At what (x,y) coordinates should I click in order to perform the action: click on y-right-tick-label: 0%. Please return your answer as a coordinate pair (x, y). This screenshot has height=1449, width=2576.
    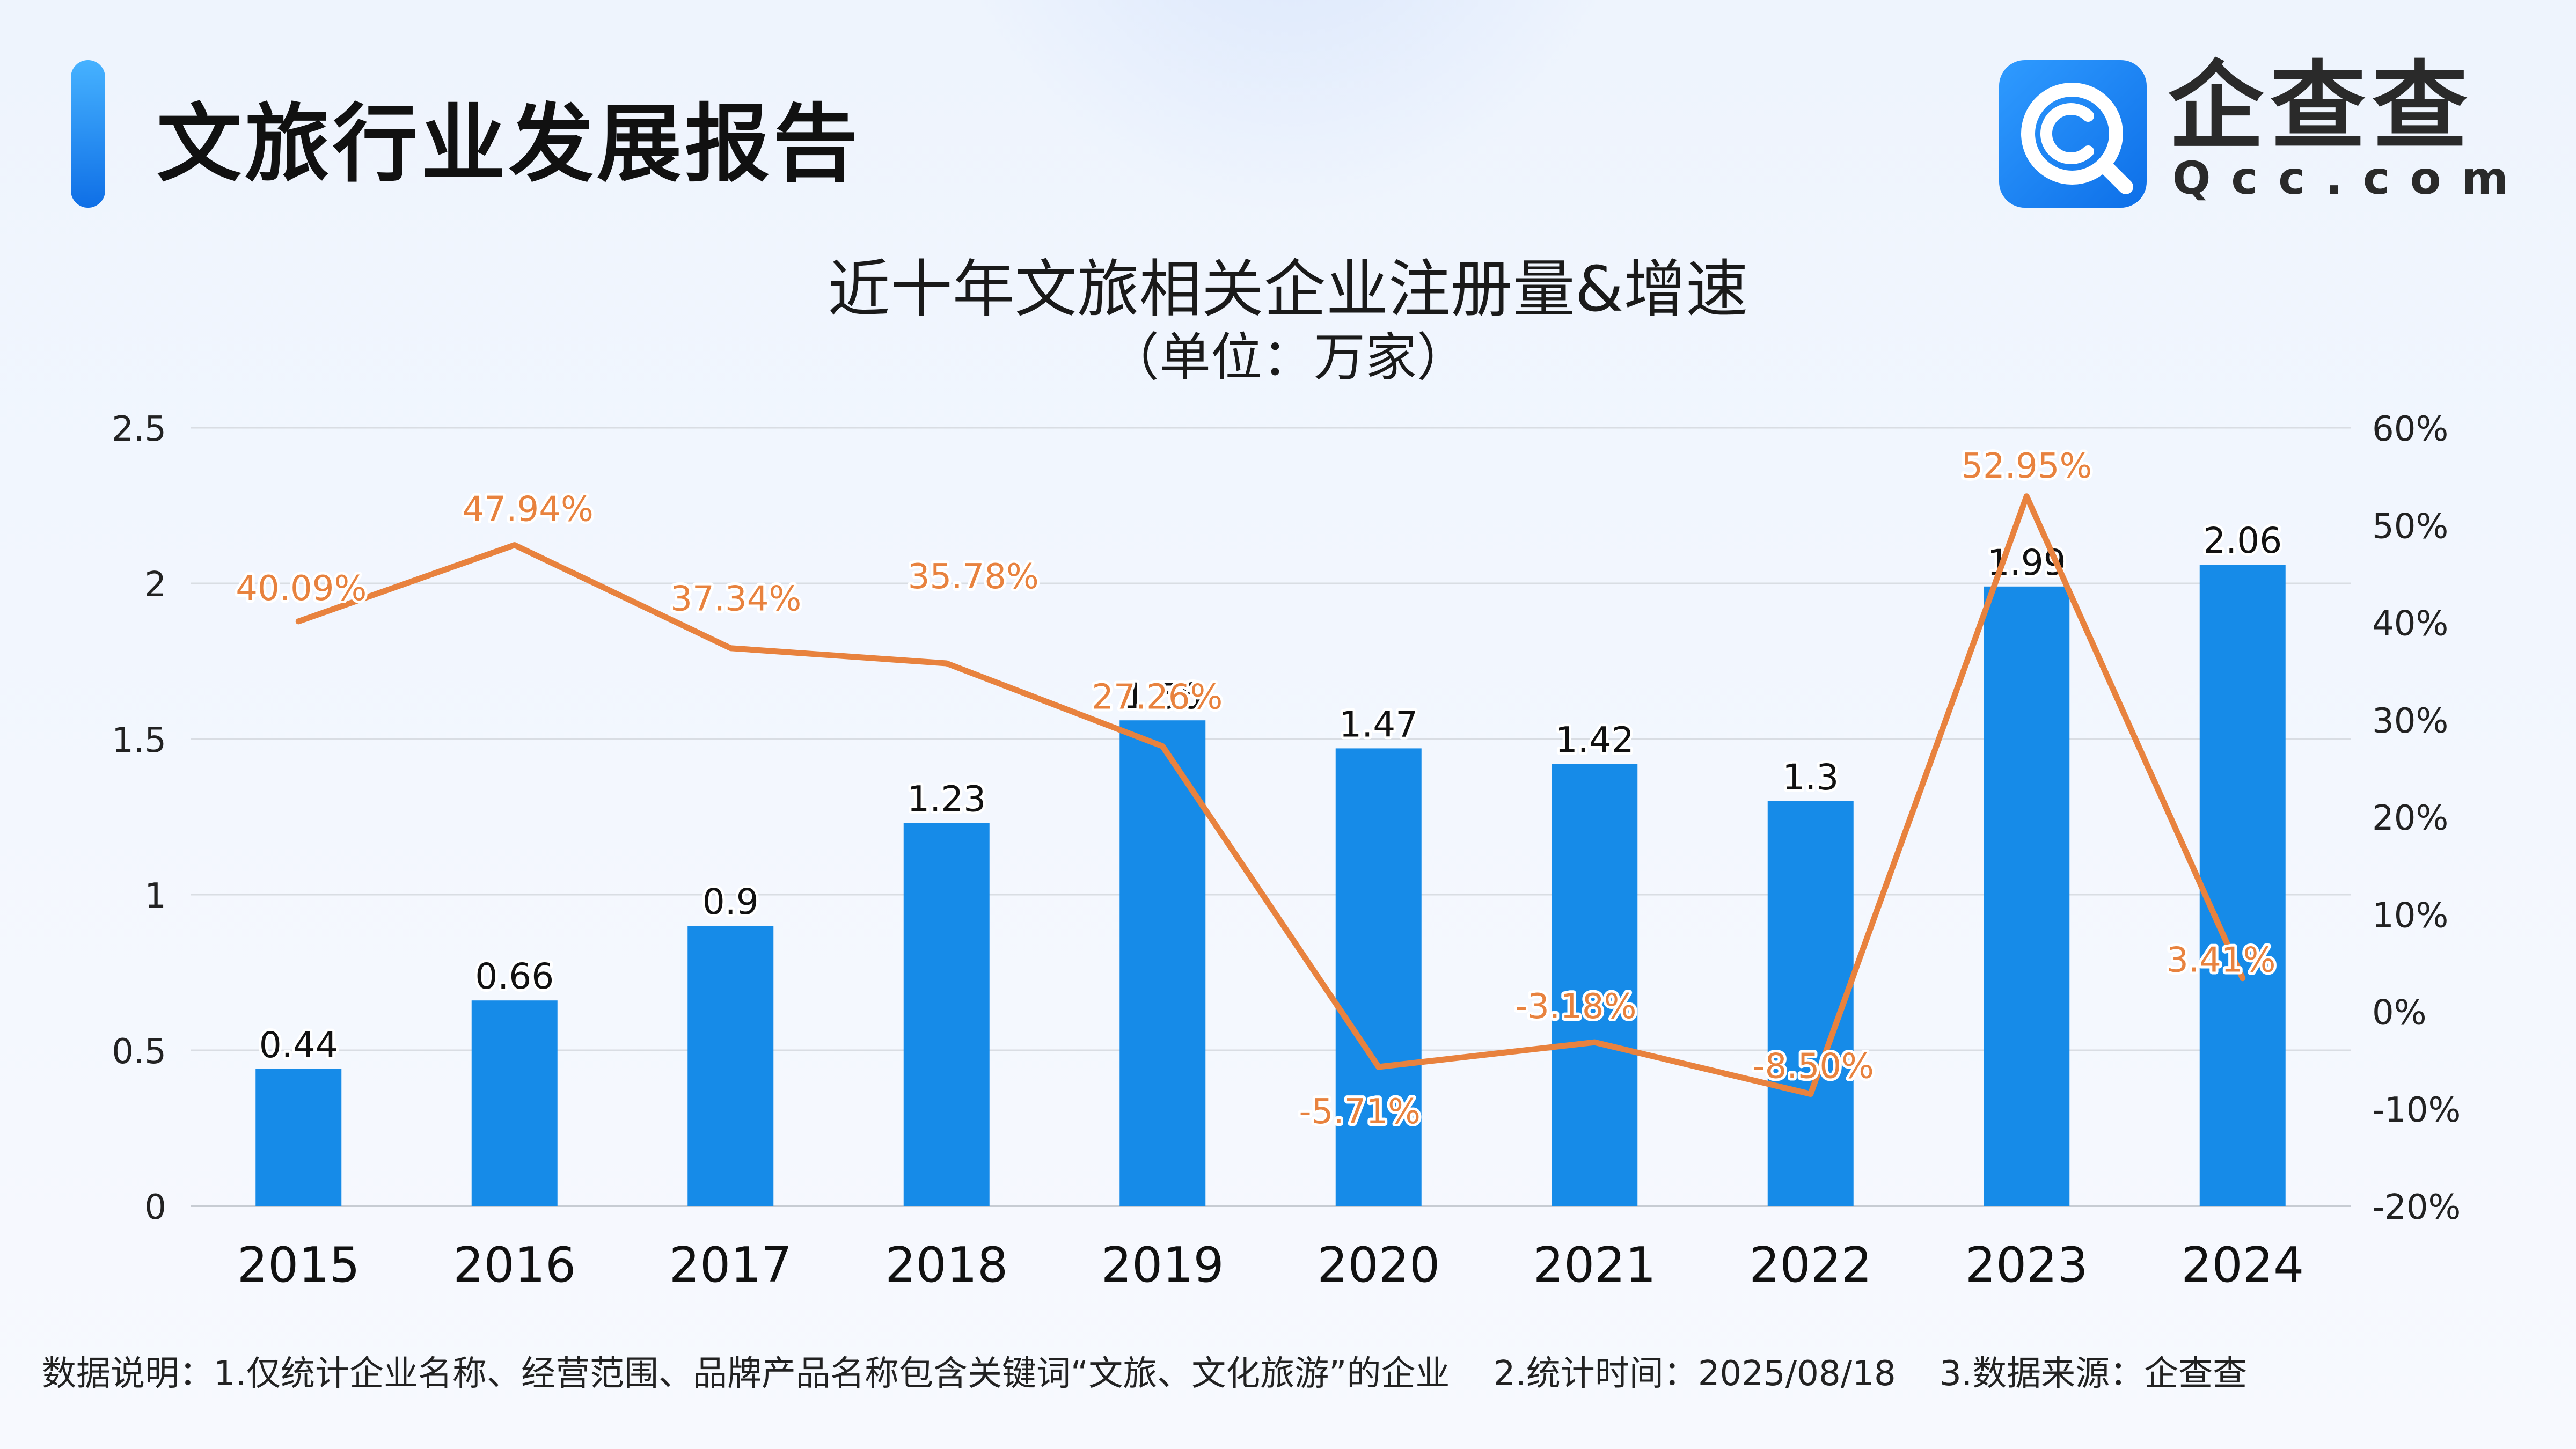
    Looking at the image, I should click on (2399, 1013).